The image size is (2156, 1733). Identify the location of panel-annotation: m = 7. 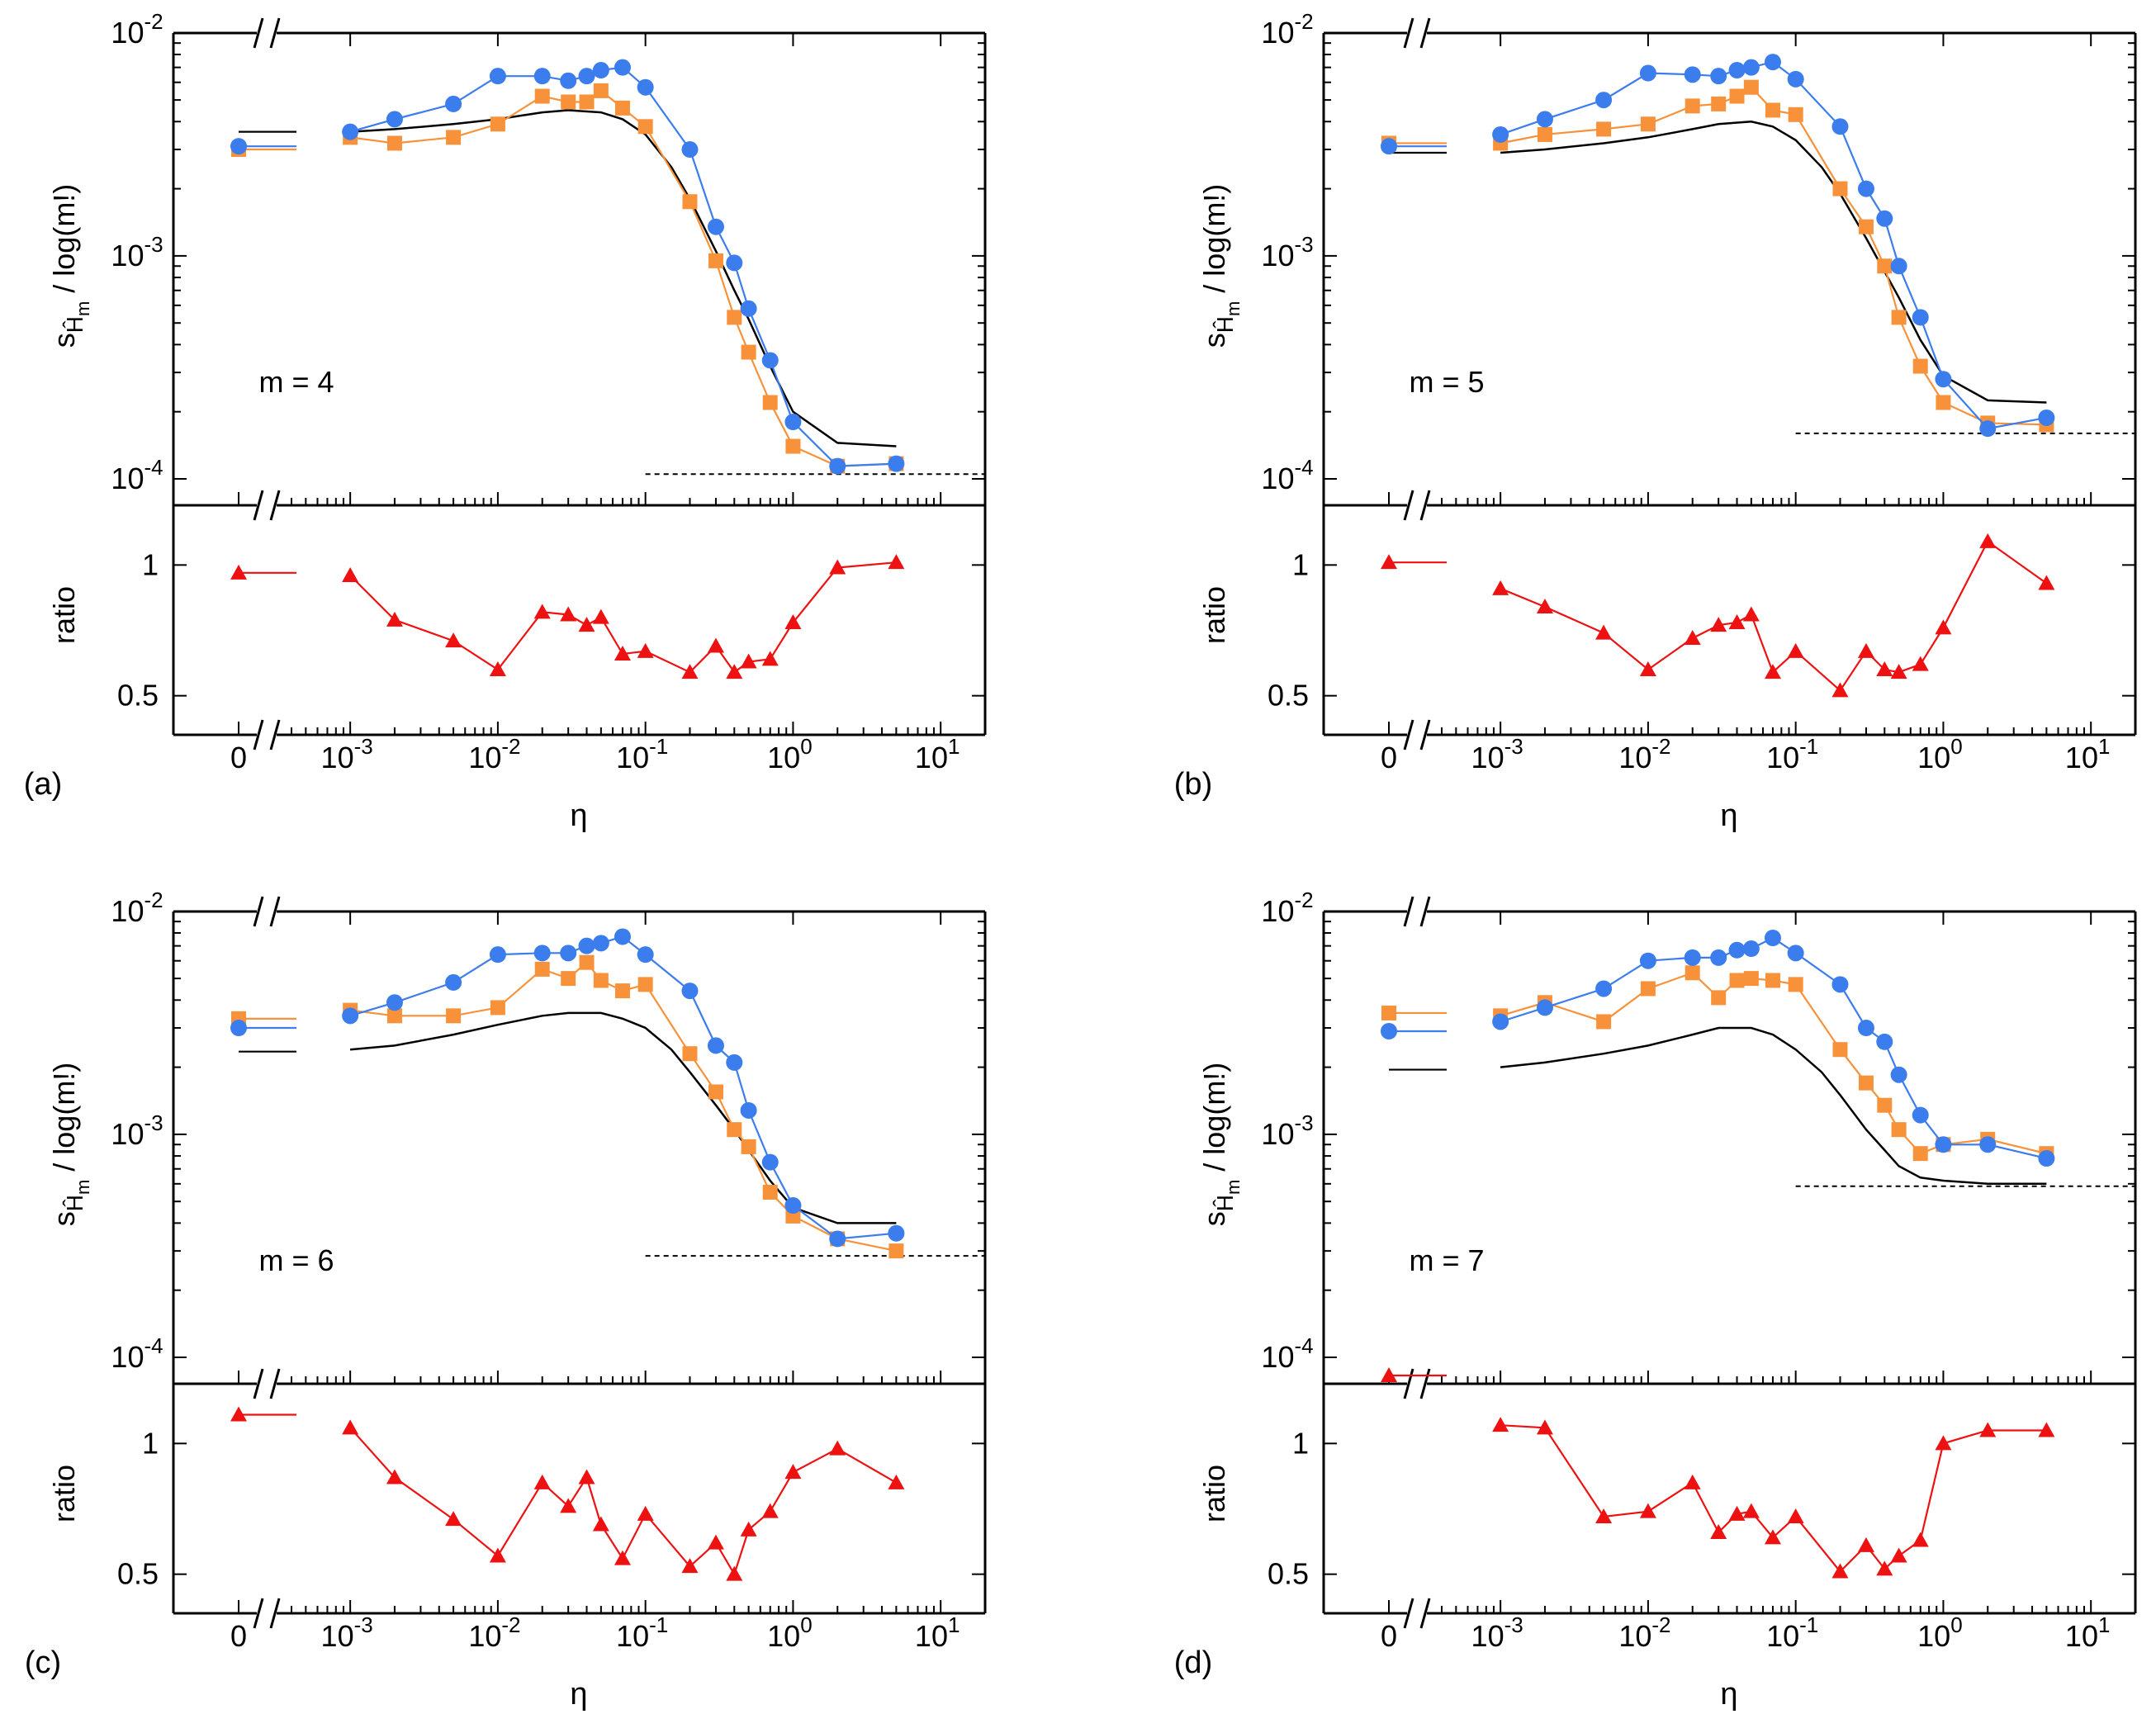
(1447, 1260).